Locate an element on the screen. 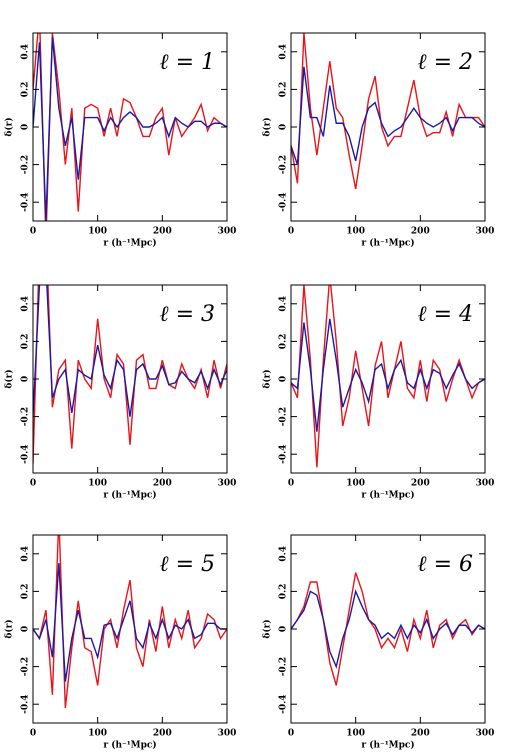 This screenshot has width=518, height=753. panel-annotation: ℓ = 4 is located at coordinates (445, 314).